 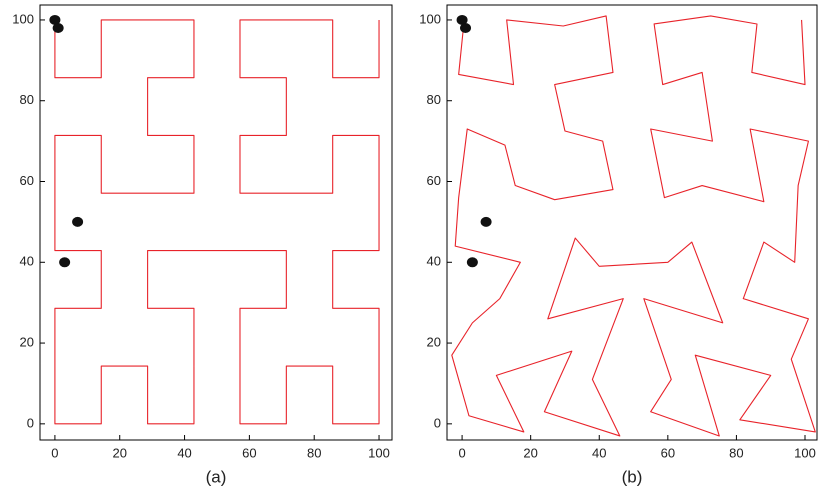 I want to click on panel-label: (b), so click(x=632, y=476).